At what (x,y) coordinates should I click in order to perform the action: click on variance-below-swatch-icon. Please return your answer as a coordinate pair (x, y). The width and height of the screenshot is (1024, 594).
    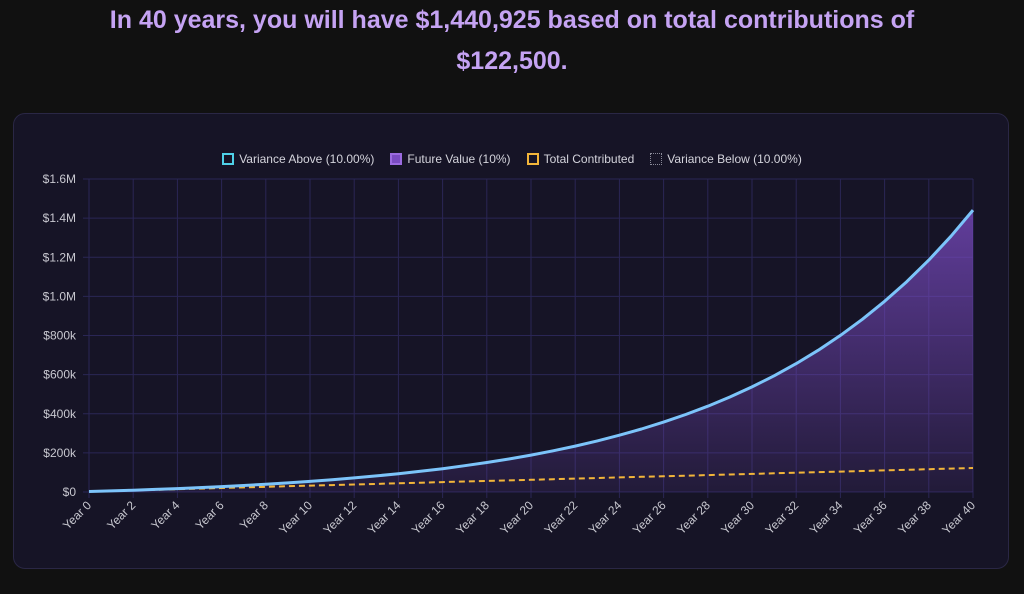
    Looking at the image, I should click on (656, 159).